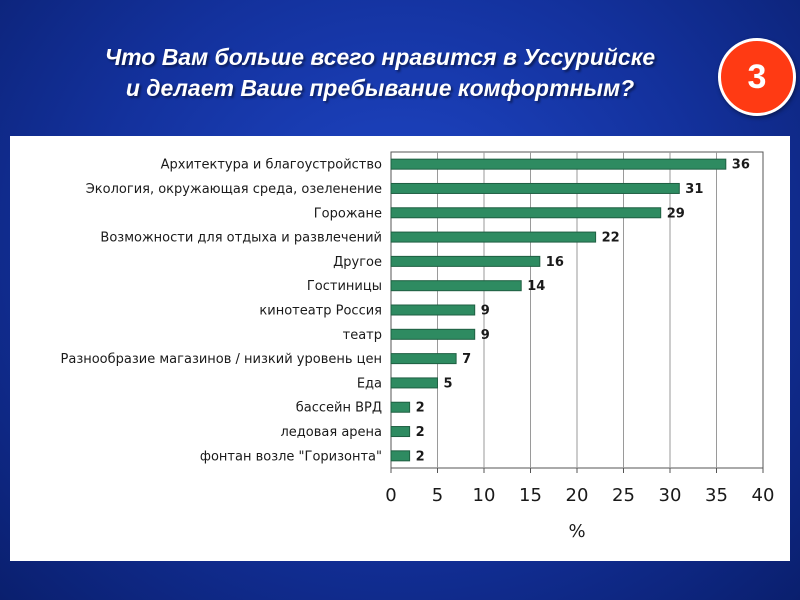 Image resolution: width=800 pixels, height=600 pixels. What do you see at coordinates (331, 432) in the screenshot?
I see `category-label: ледовая арена` at bounding box center [331, 432].